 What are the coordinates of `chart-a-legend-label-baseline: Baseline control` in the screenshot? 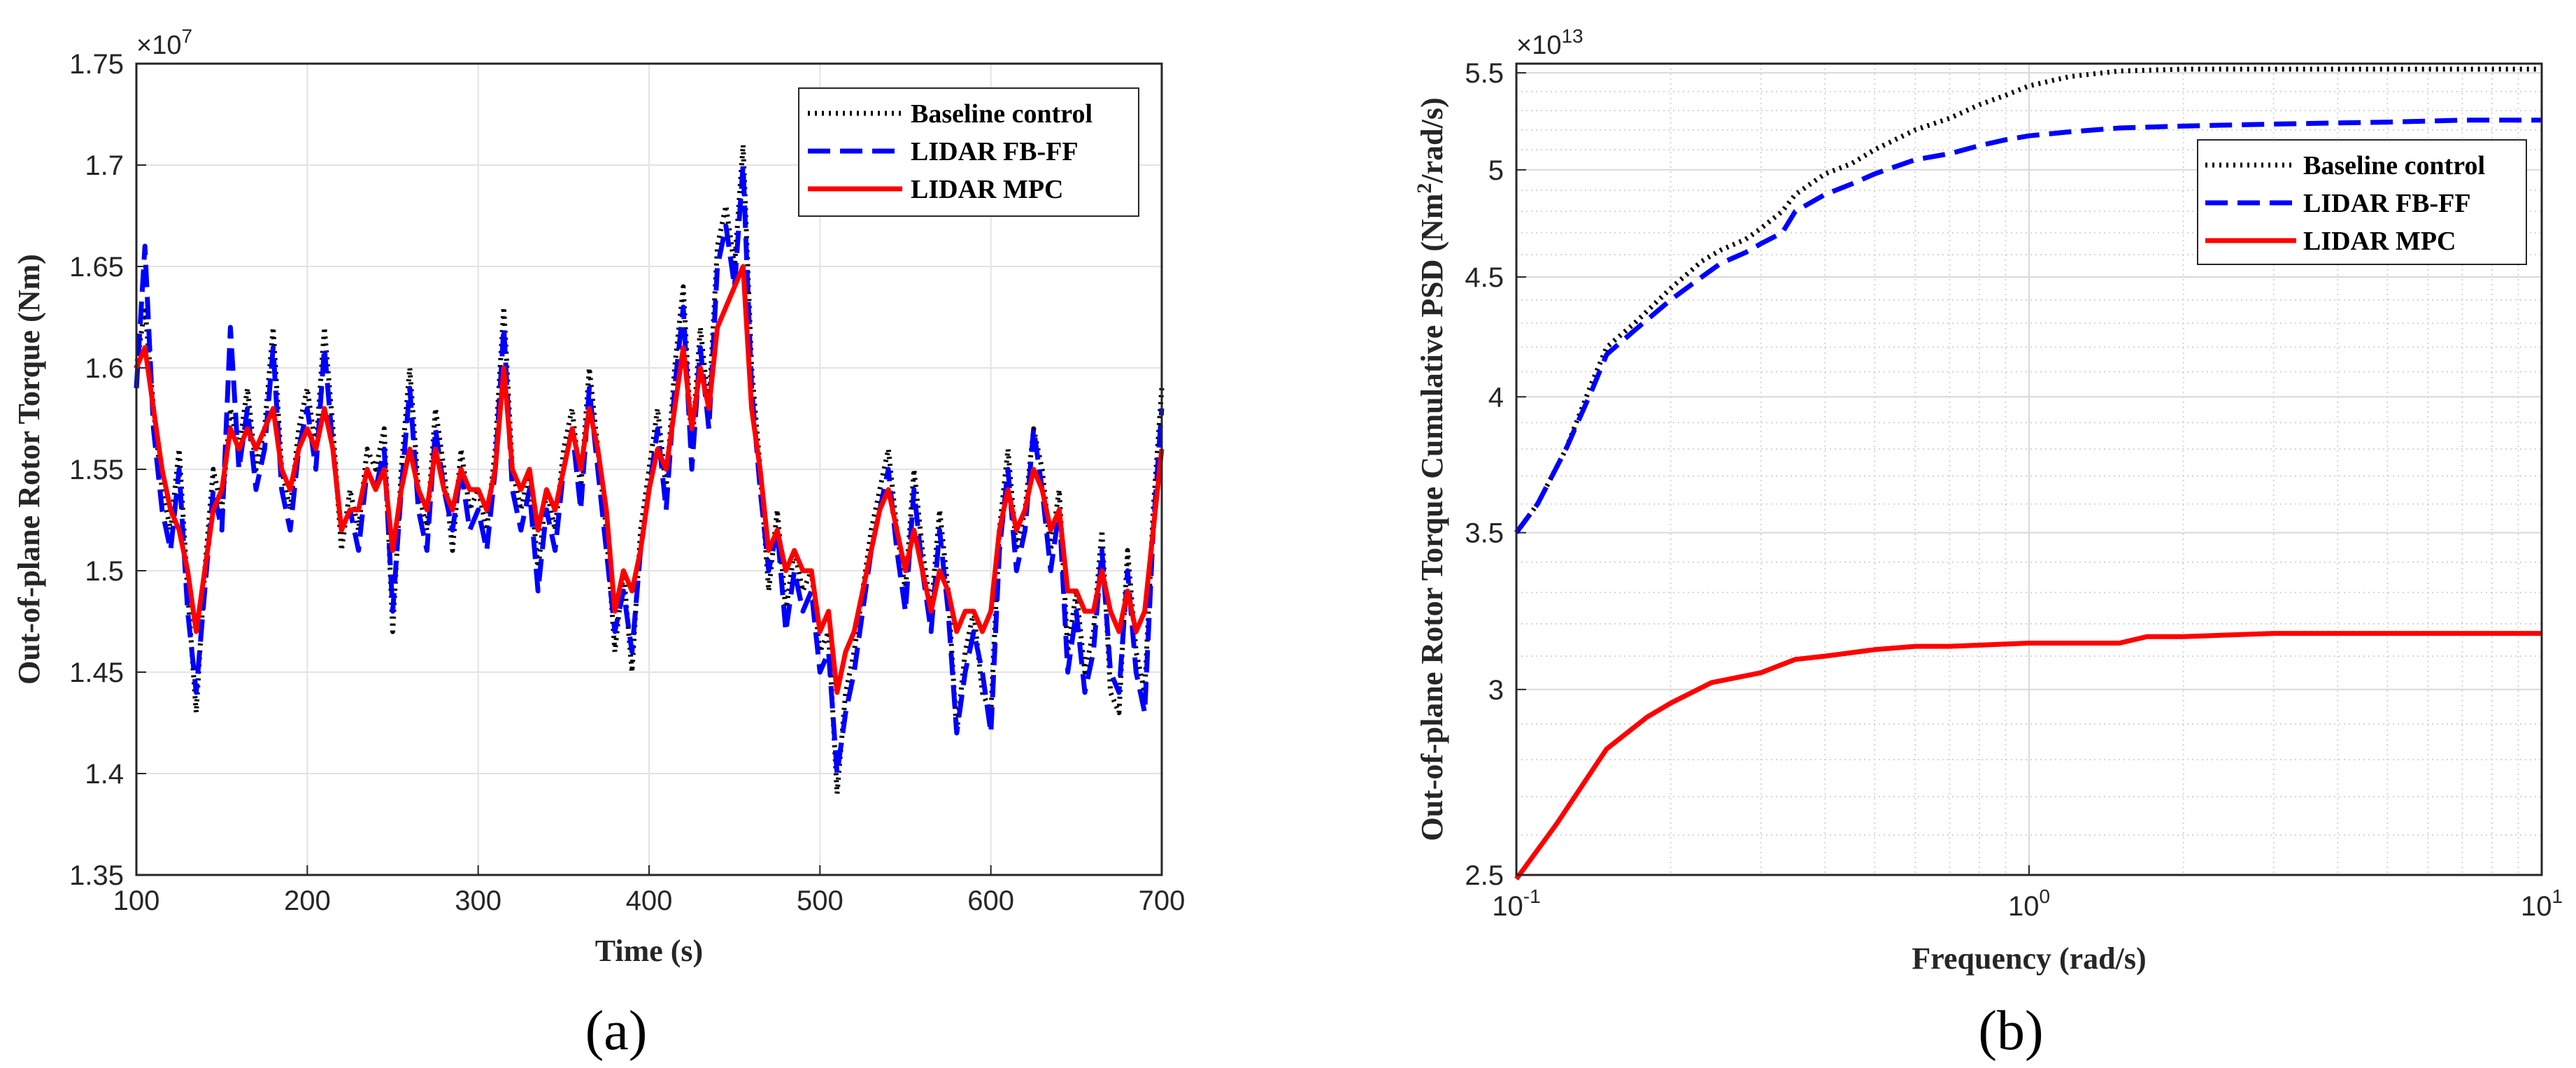 It's located at (1002, 114).